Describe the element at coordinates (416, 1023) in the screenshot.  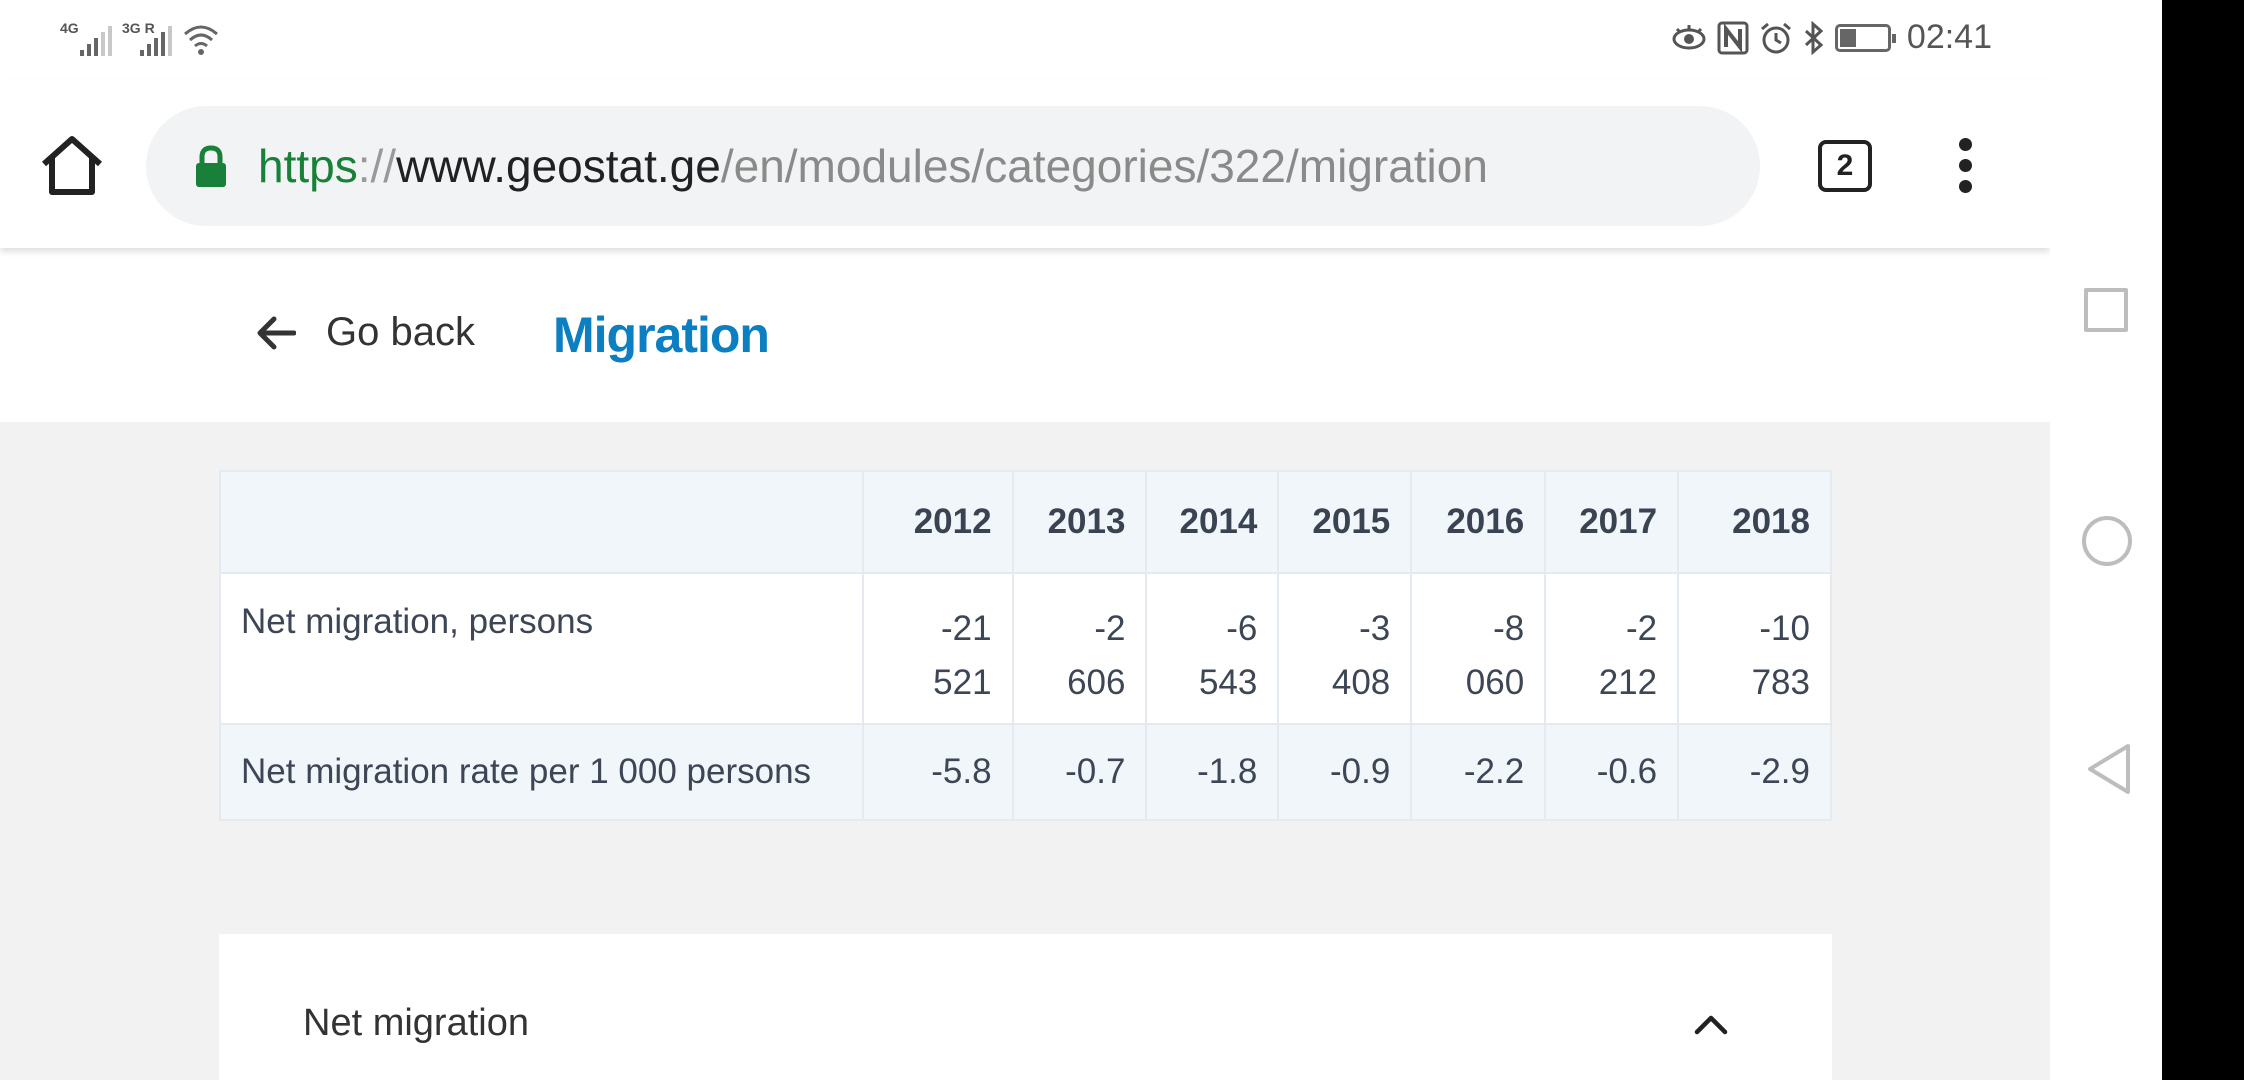
I see `accordion-title: Net migration` at that location.